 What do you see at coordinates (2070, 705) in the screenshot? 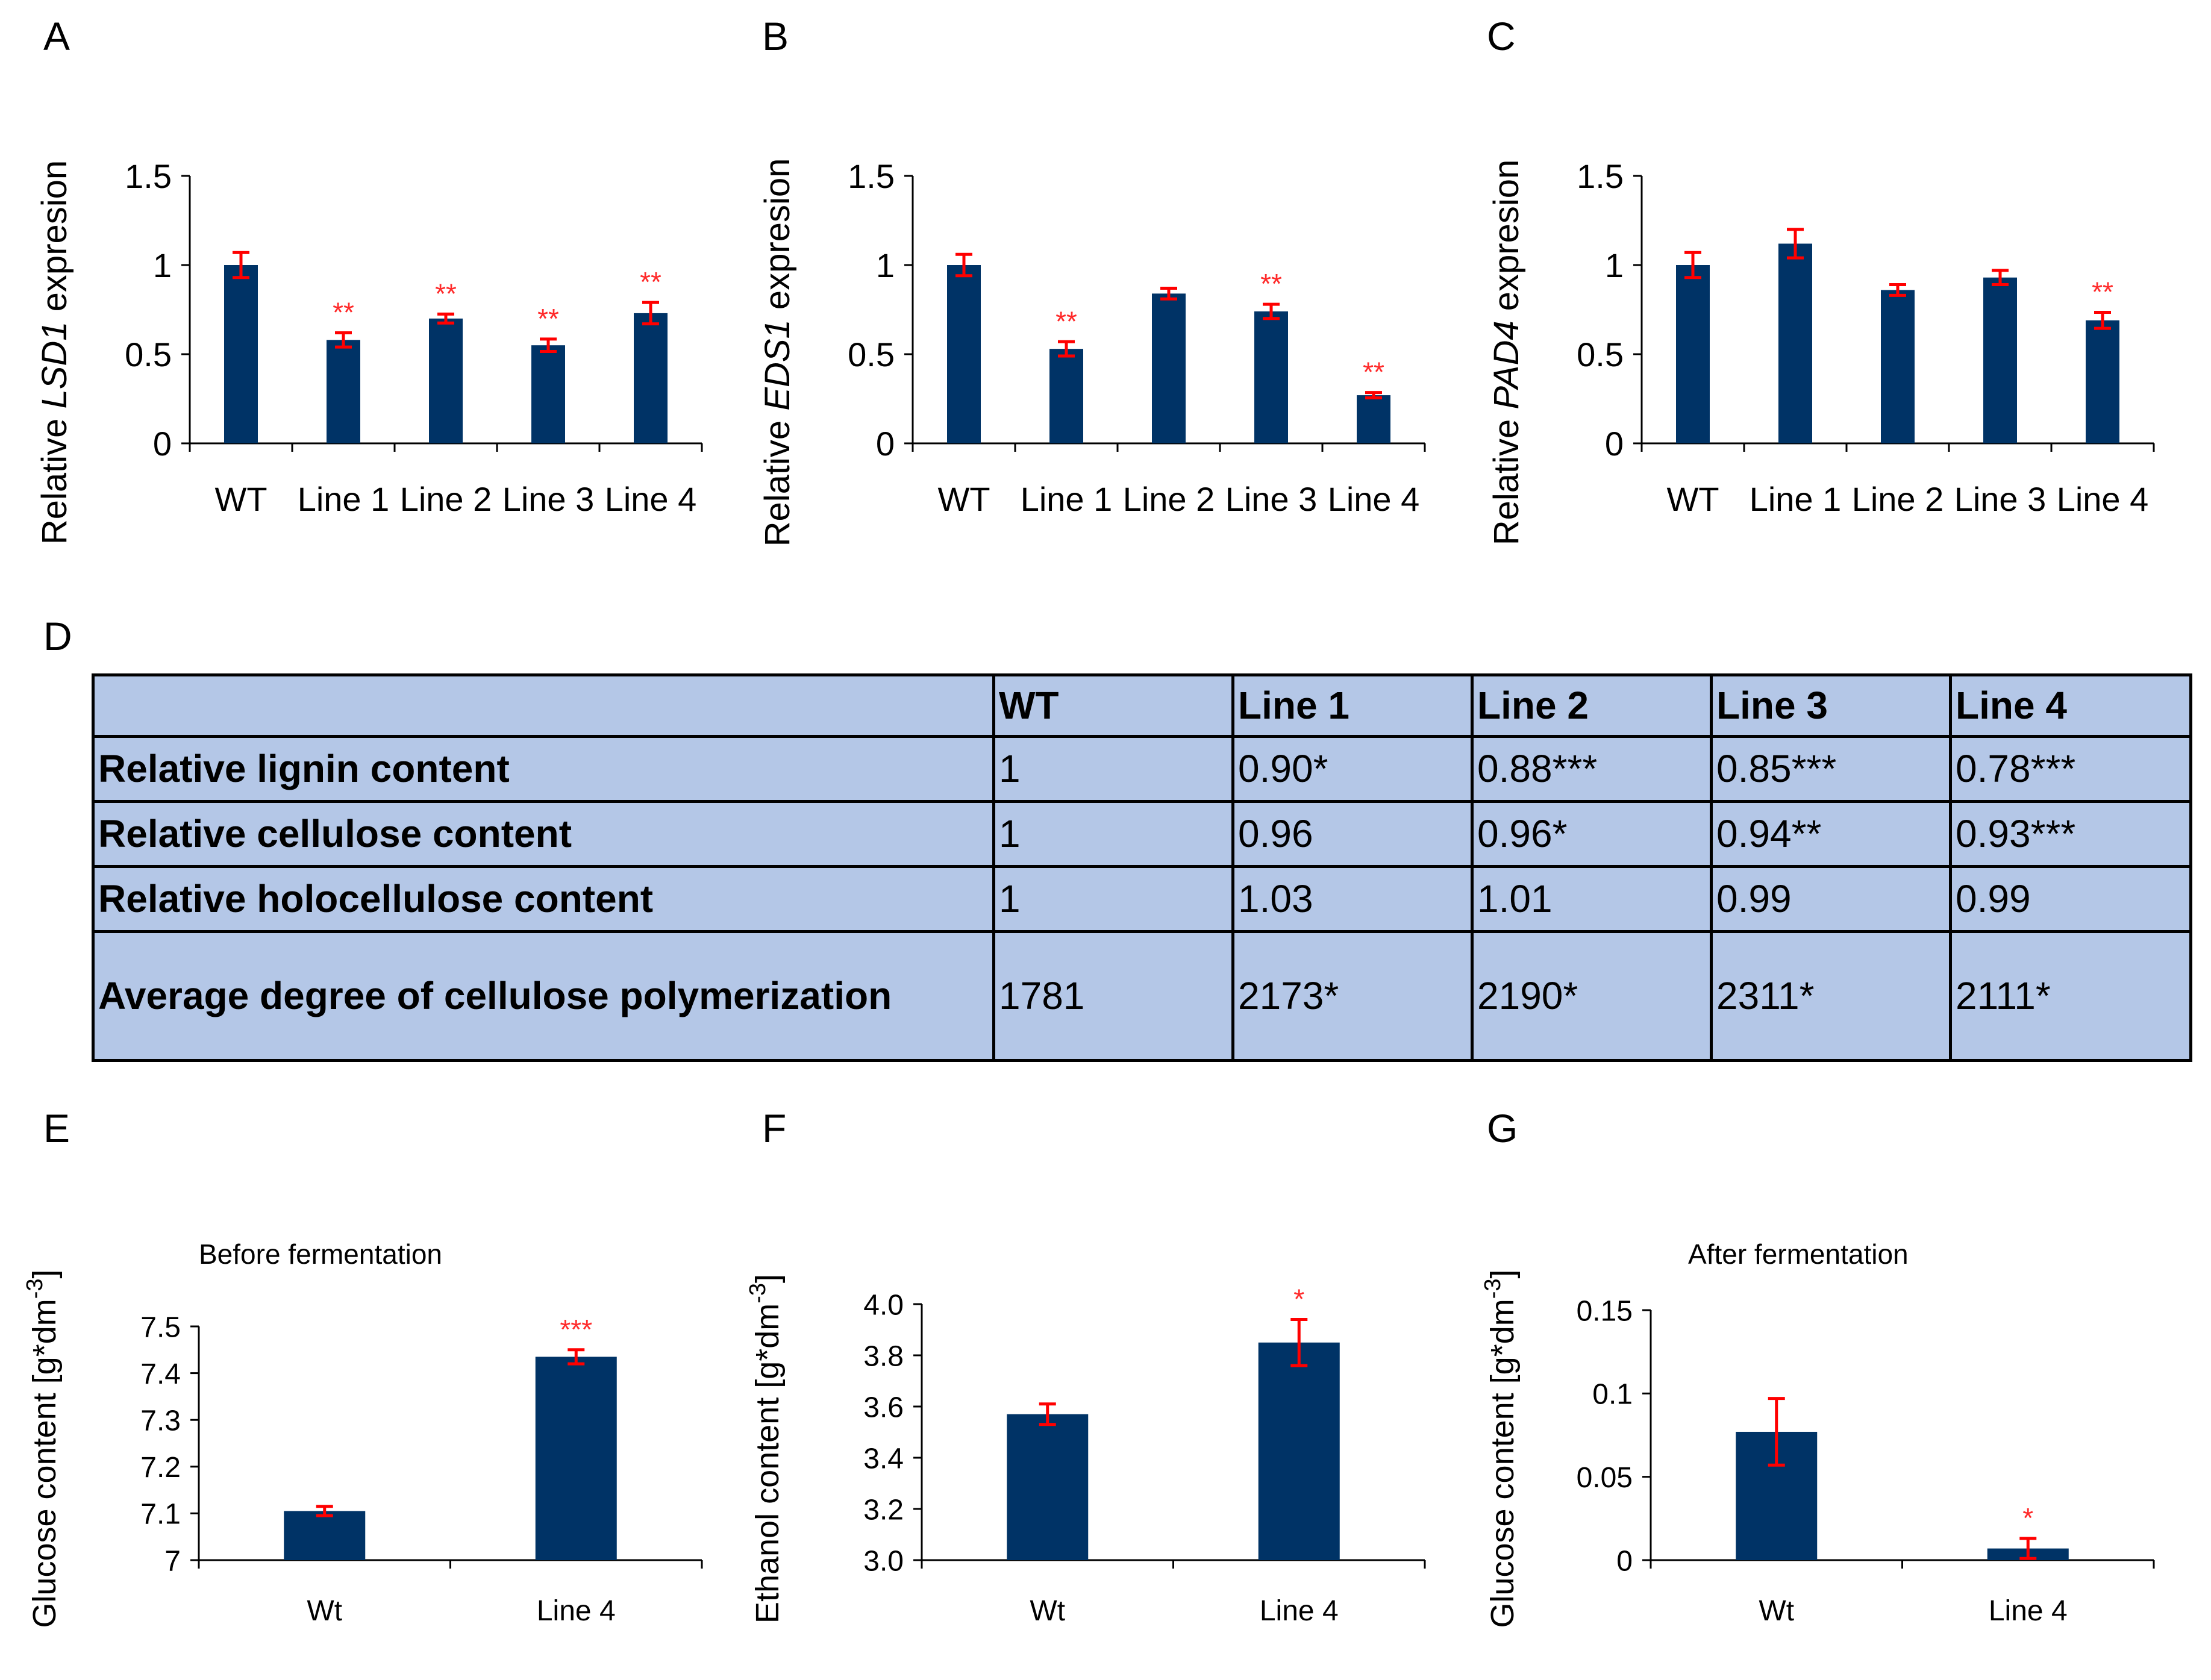
I see `table-header-cell: Line 4` at bounding box center [2070, 705].